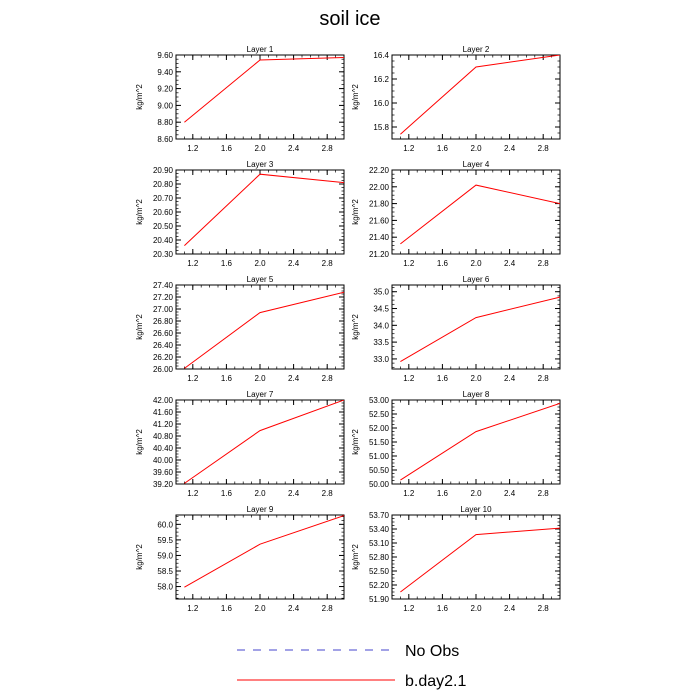  Describe the element at coordinates (379, 543) in the screenshot. I see `y-tick-label: 53.10` at that location.